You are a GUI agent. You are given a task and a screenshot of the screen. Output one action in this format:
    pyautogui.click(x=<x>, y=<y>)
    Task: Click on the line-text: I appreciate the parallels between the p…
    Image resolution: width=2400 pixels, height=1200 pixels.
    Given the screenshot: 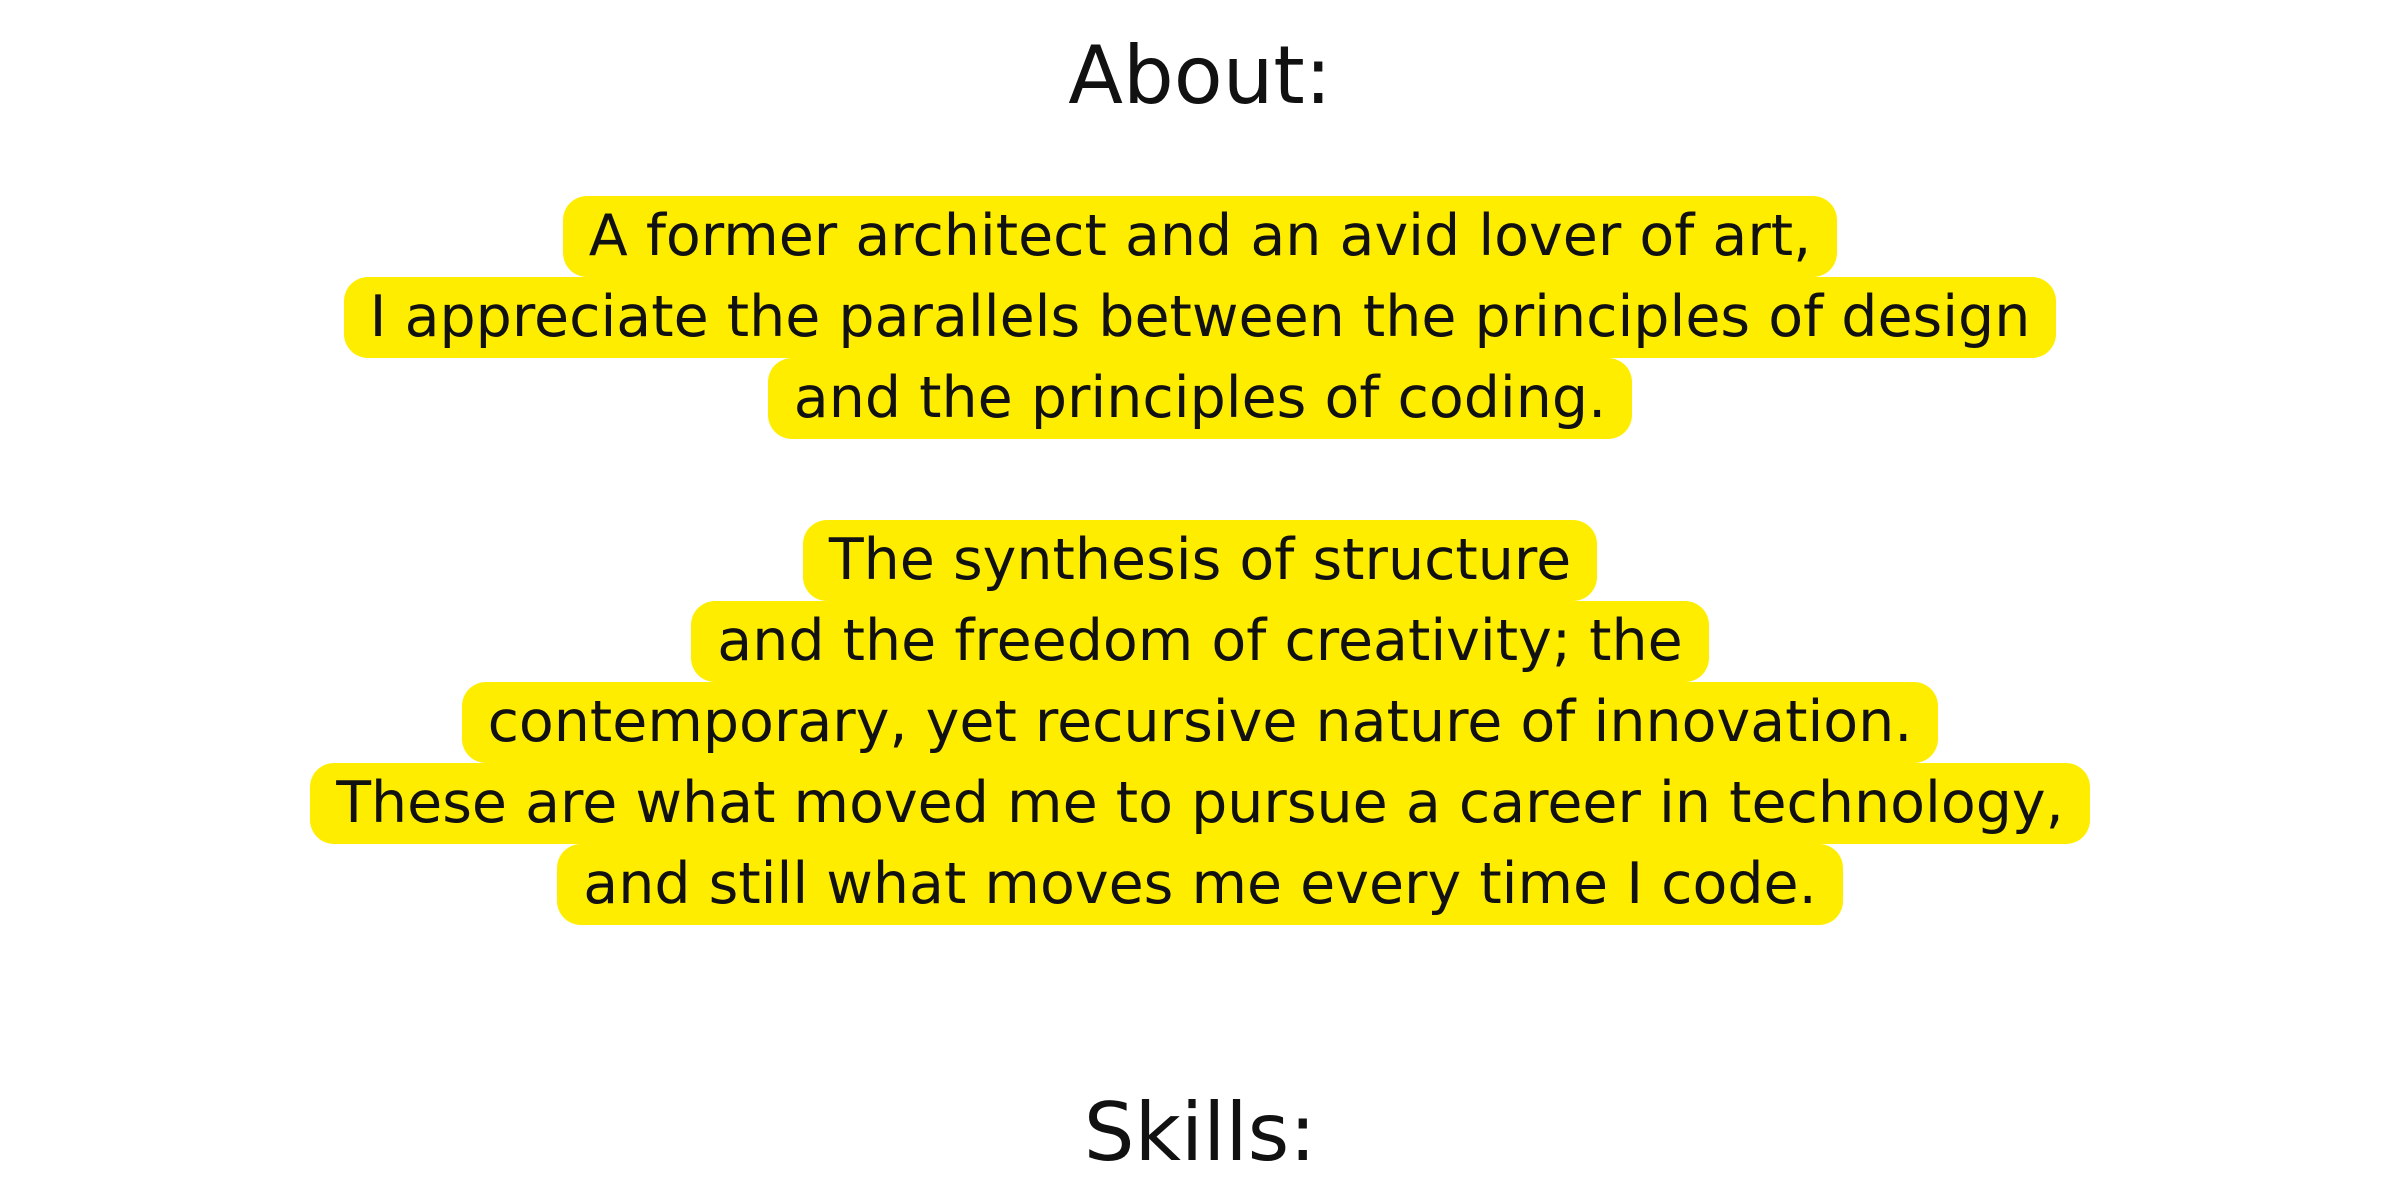 What is the action you would take?
    pyautogui.click(x=1200, y=317)
    